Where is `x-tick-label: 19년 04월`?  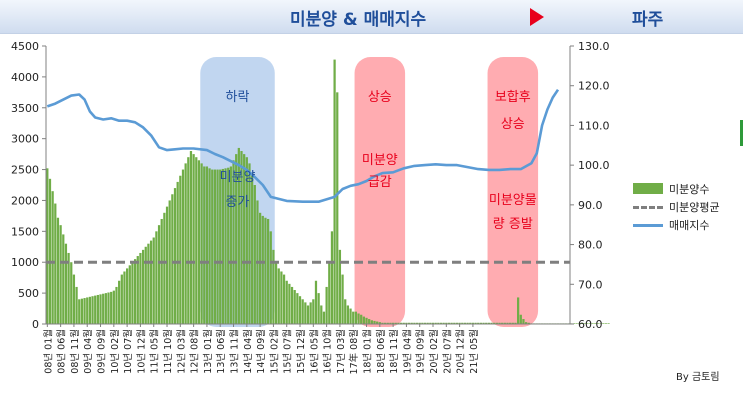
x-tick-label: 19년 04월 is located at coordinates (407, 351).